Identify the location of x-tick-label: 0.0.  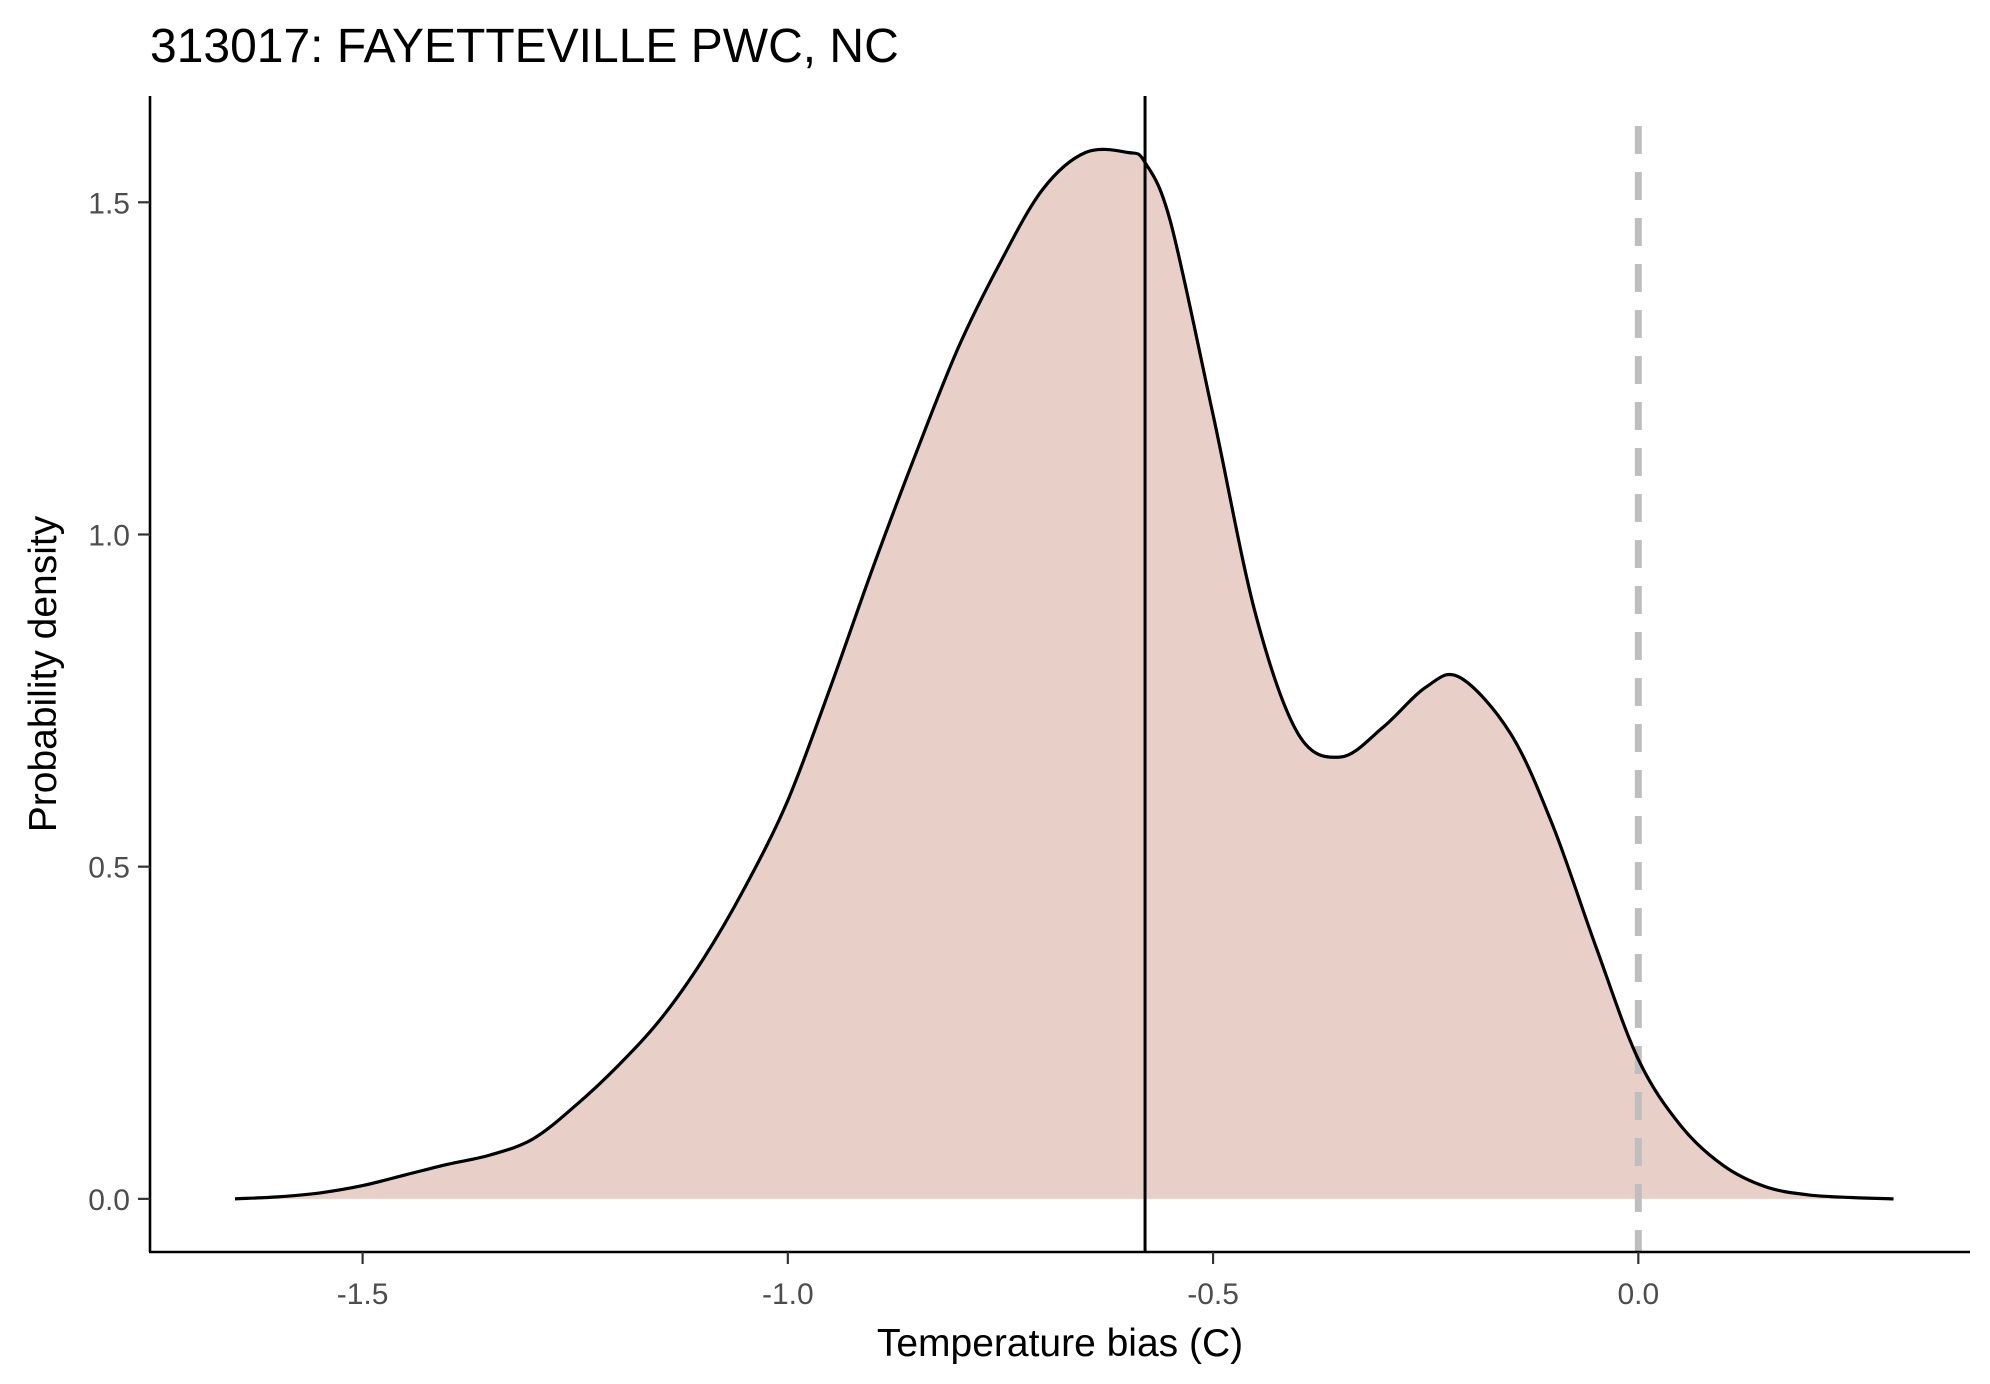
(1638, 1294).